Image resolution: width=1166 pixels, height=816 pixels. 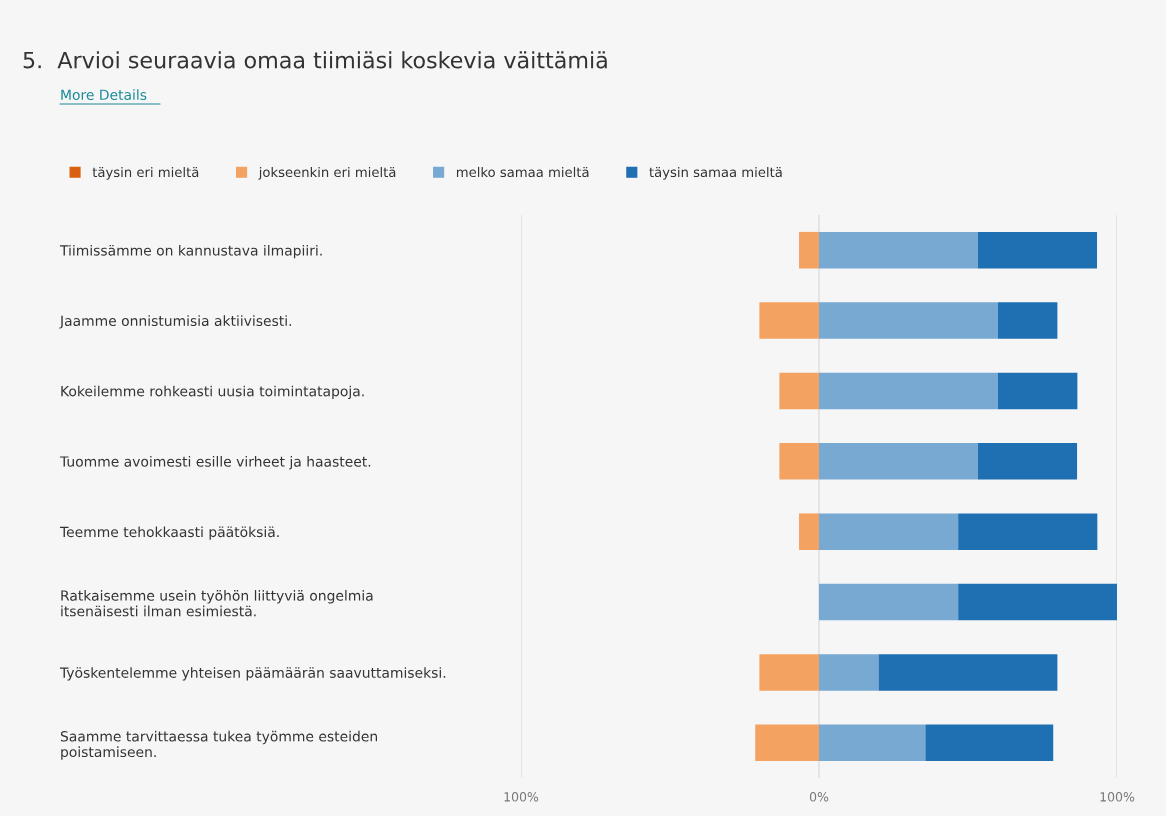 I want to click on text: 5. Arvioi seuraavia omaa tiimiäsi koskevia väittämiä, so click(x=315, y=60).